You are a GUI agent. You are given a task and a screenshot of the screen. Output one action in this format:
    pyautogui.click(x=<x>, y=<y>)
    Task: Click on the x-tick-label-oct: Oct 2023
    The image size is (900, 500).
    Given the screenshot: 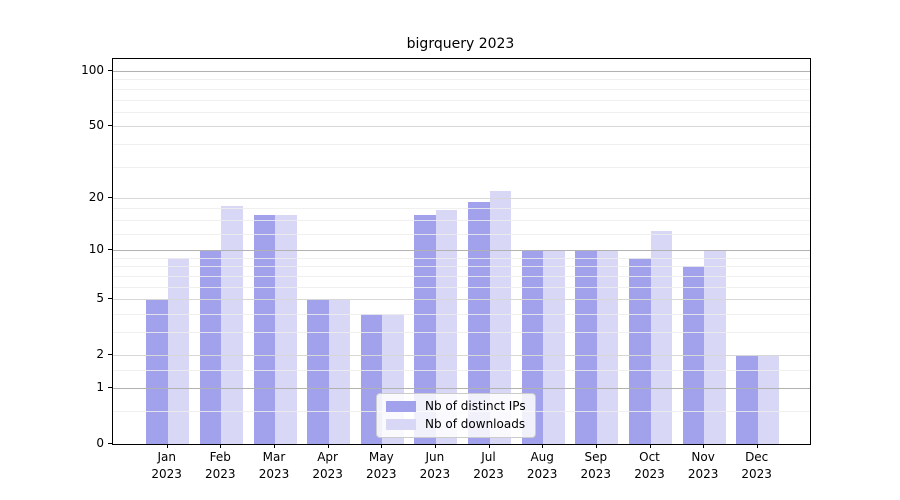 What is the action you would take?
    pyautogui.click(x=649, y=465)
    